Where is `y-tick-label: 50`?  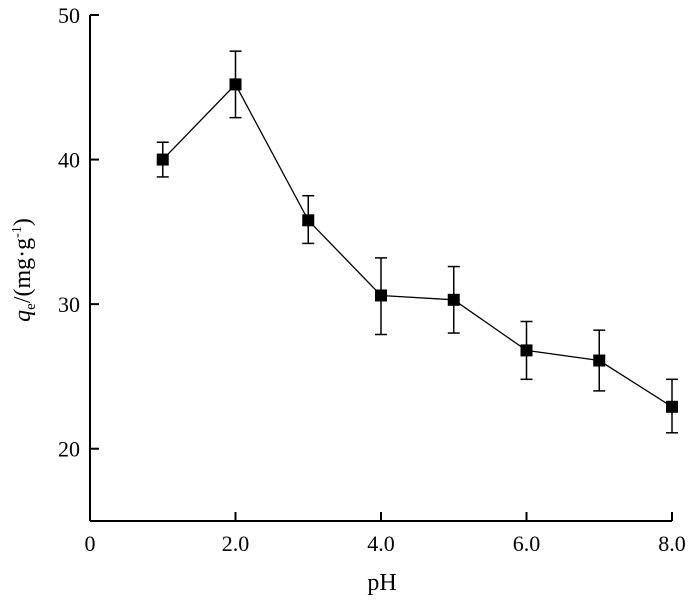 y-tick-label: 50 is located at coordinates (69, 15).